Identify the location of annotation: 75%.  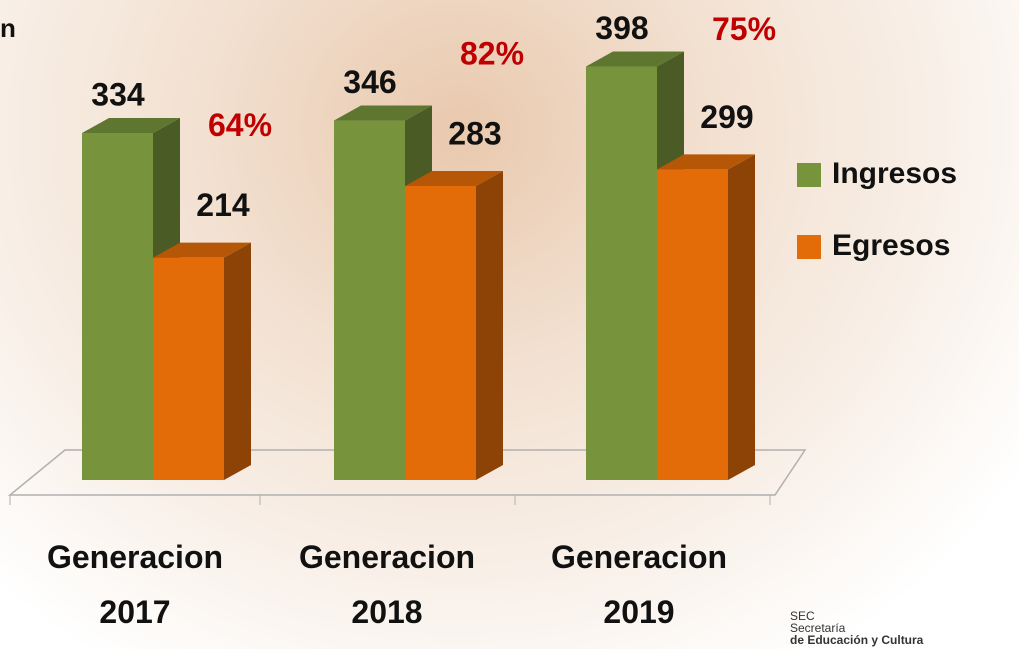
(744, 29).